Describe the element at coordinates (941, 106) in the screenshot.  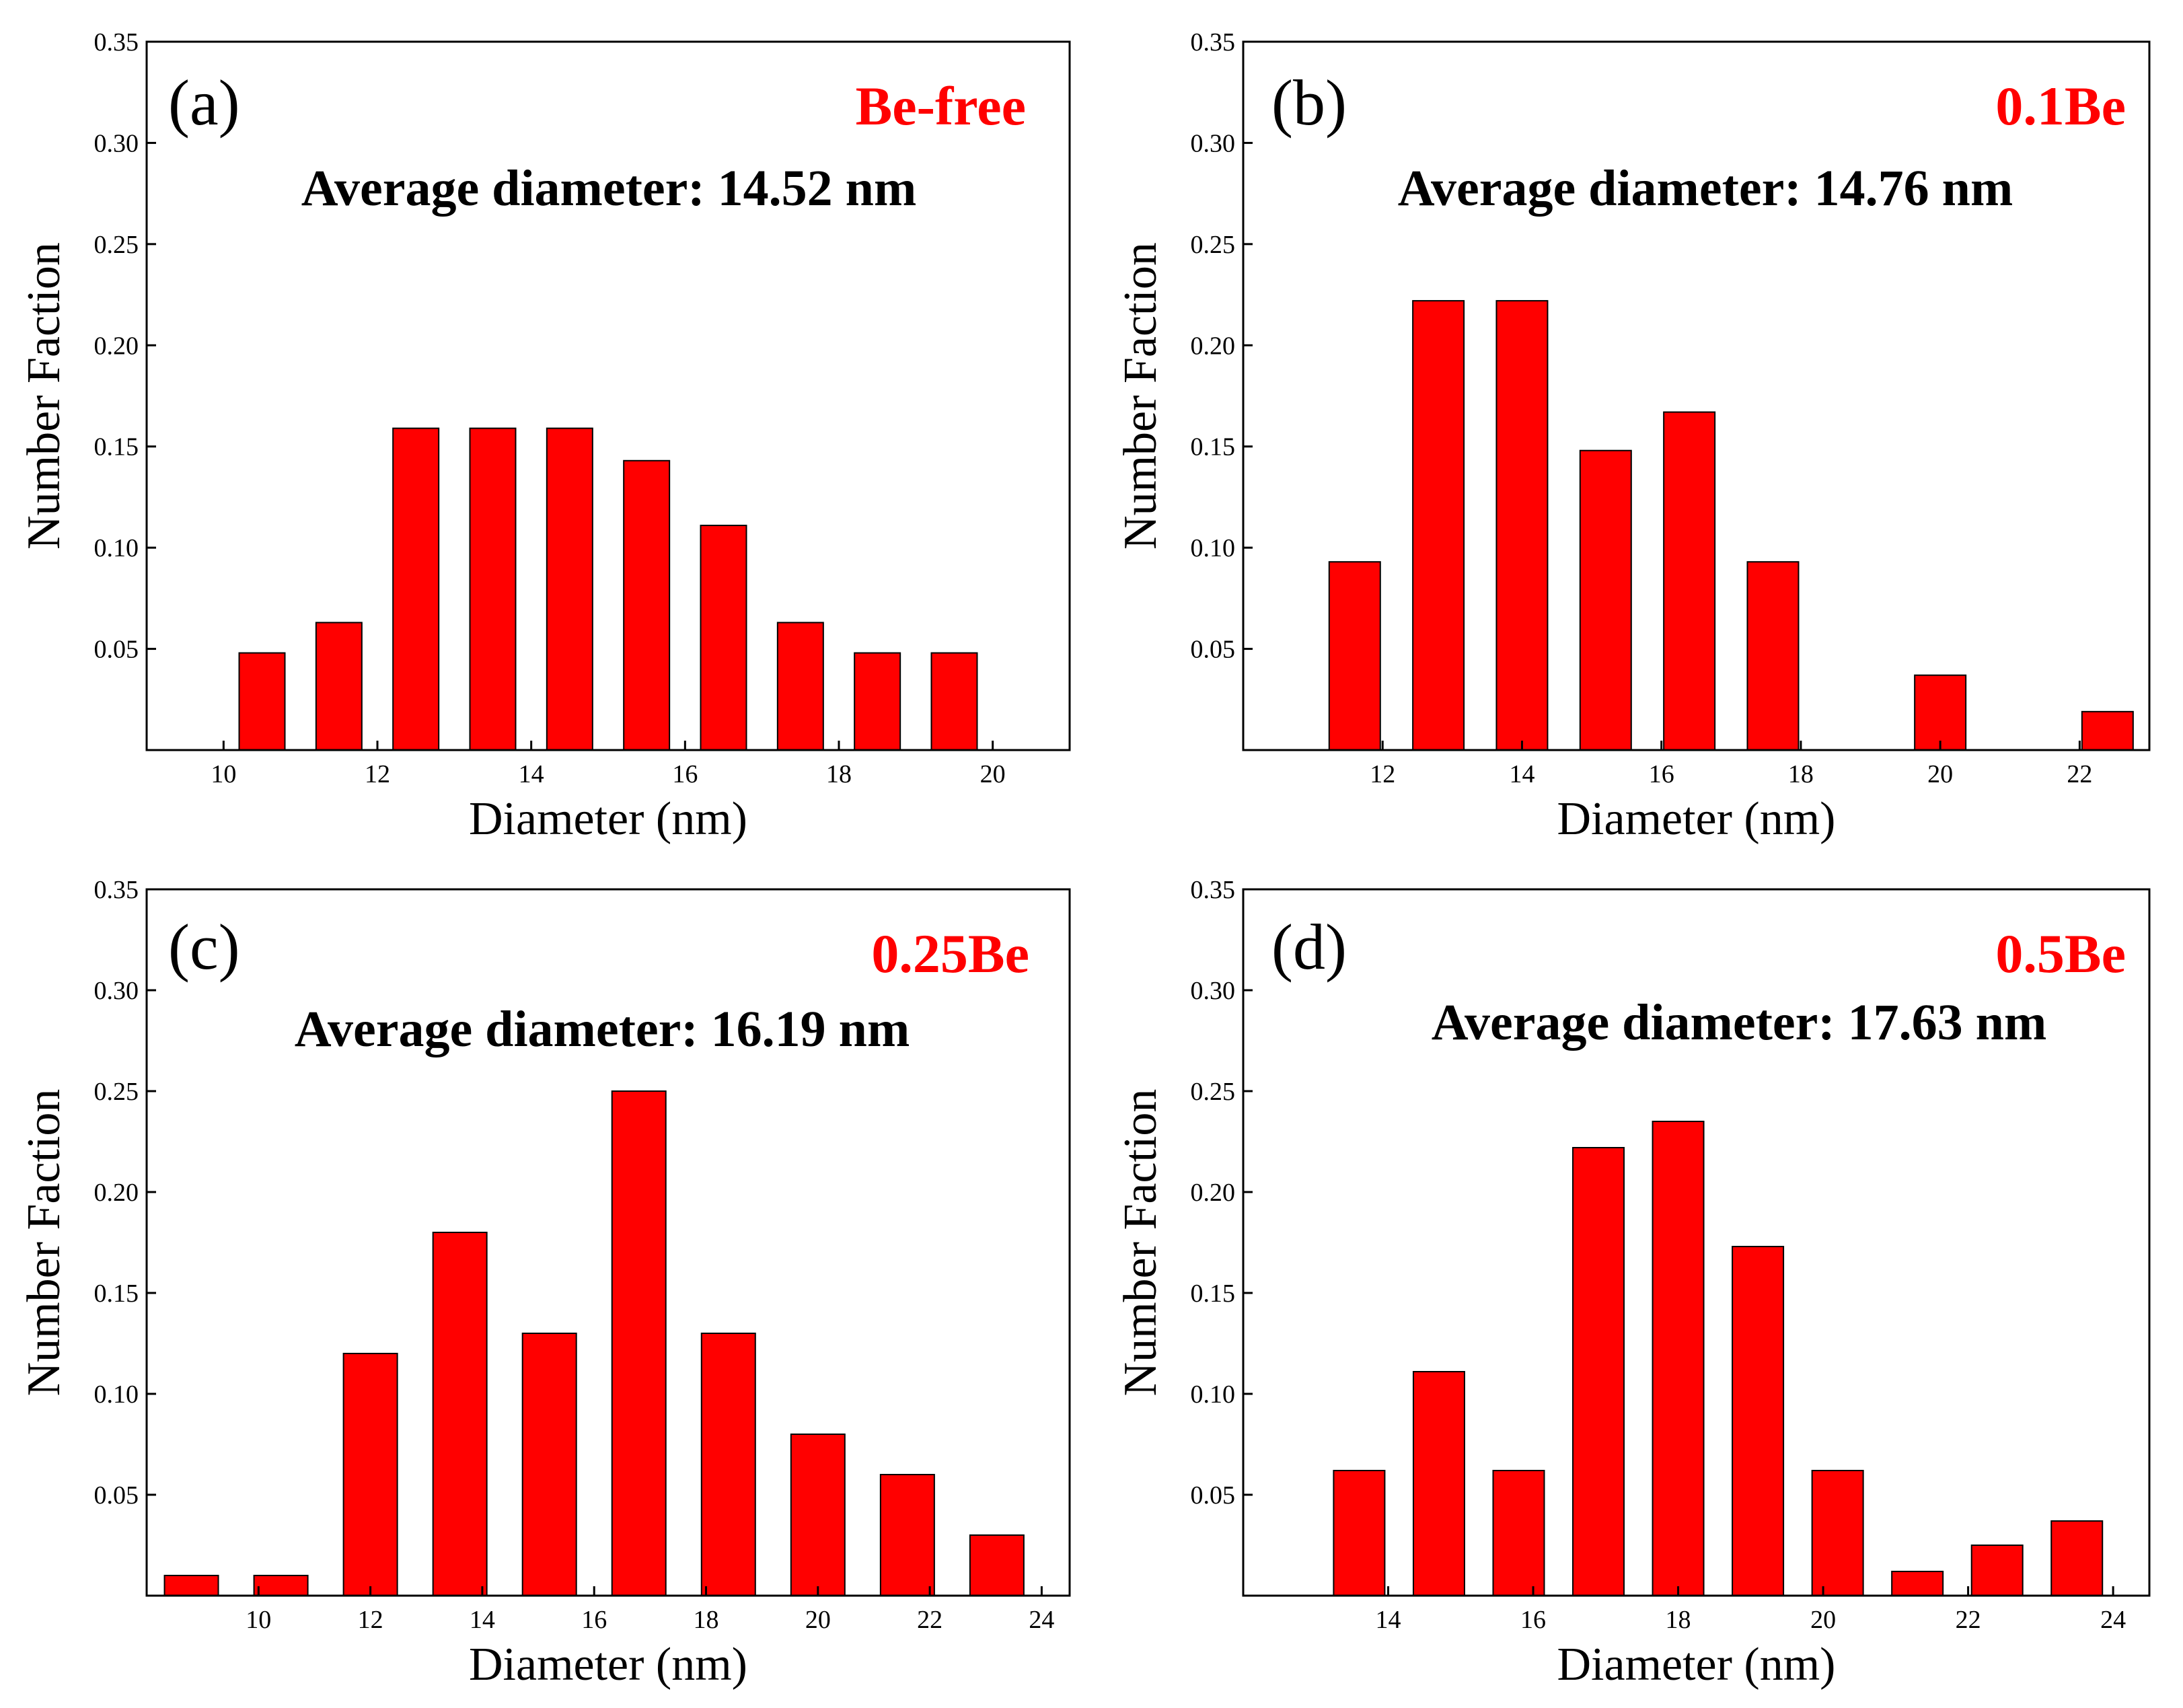
I see `sample-label: Be-free` at that location.